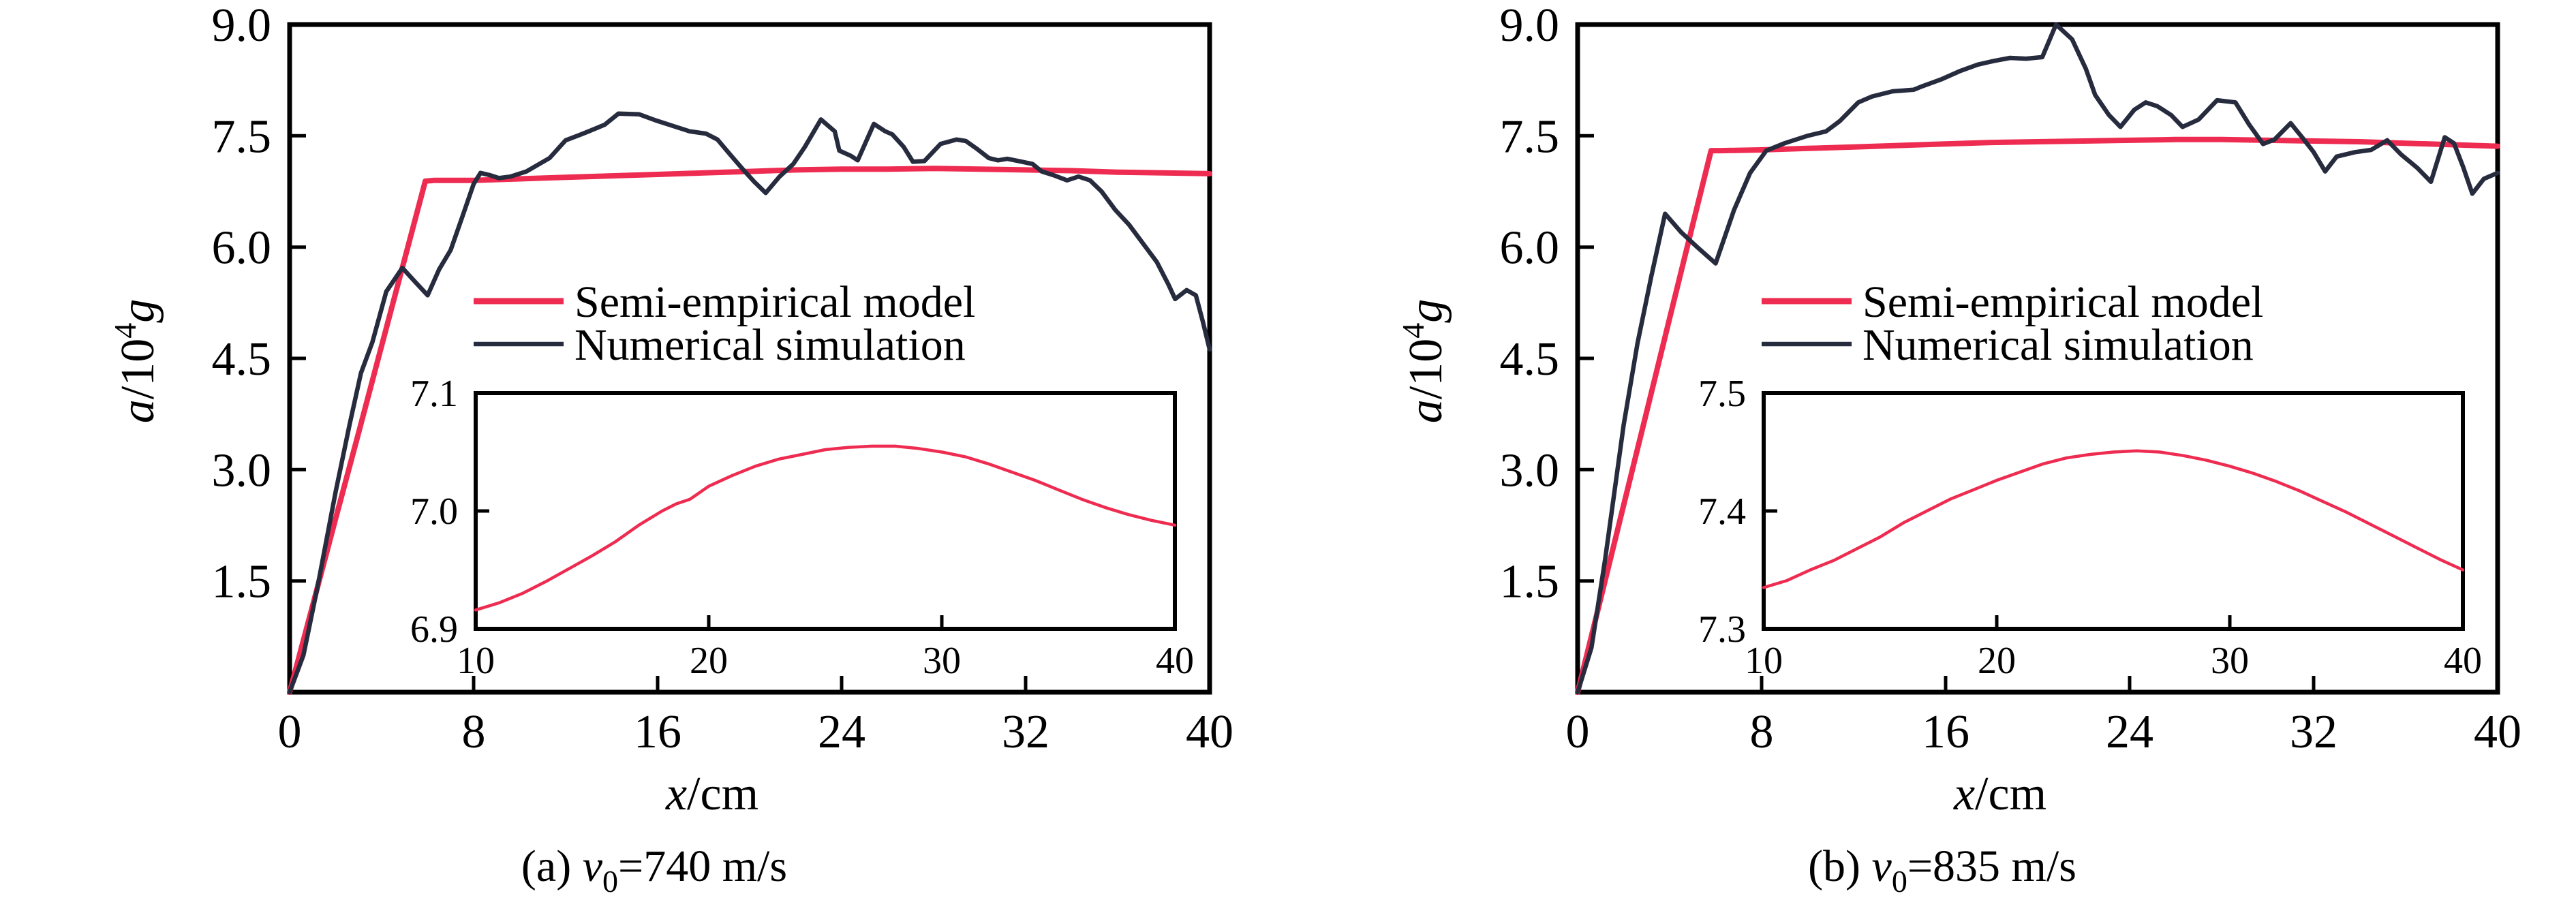 This screenshot has width=2576, height=900. I want to click on inset-ticks-layer: 6.9 7.0 7.1 10 20 30 40, so click(802, 527).